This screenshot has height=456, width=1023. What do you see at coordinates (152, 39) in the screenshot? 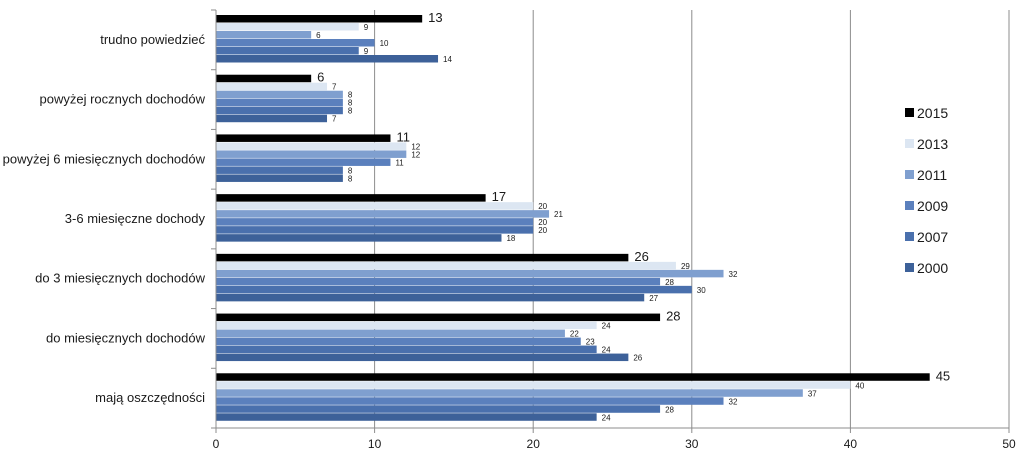
I see `category-label: trudno powiedzieć` at bounding box center [152, 39].